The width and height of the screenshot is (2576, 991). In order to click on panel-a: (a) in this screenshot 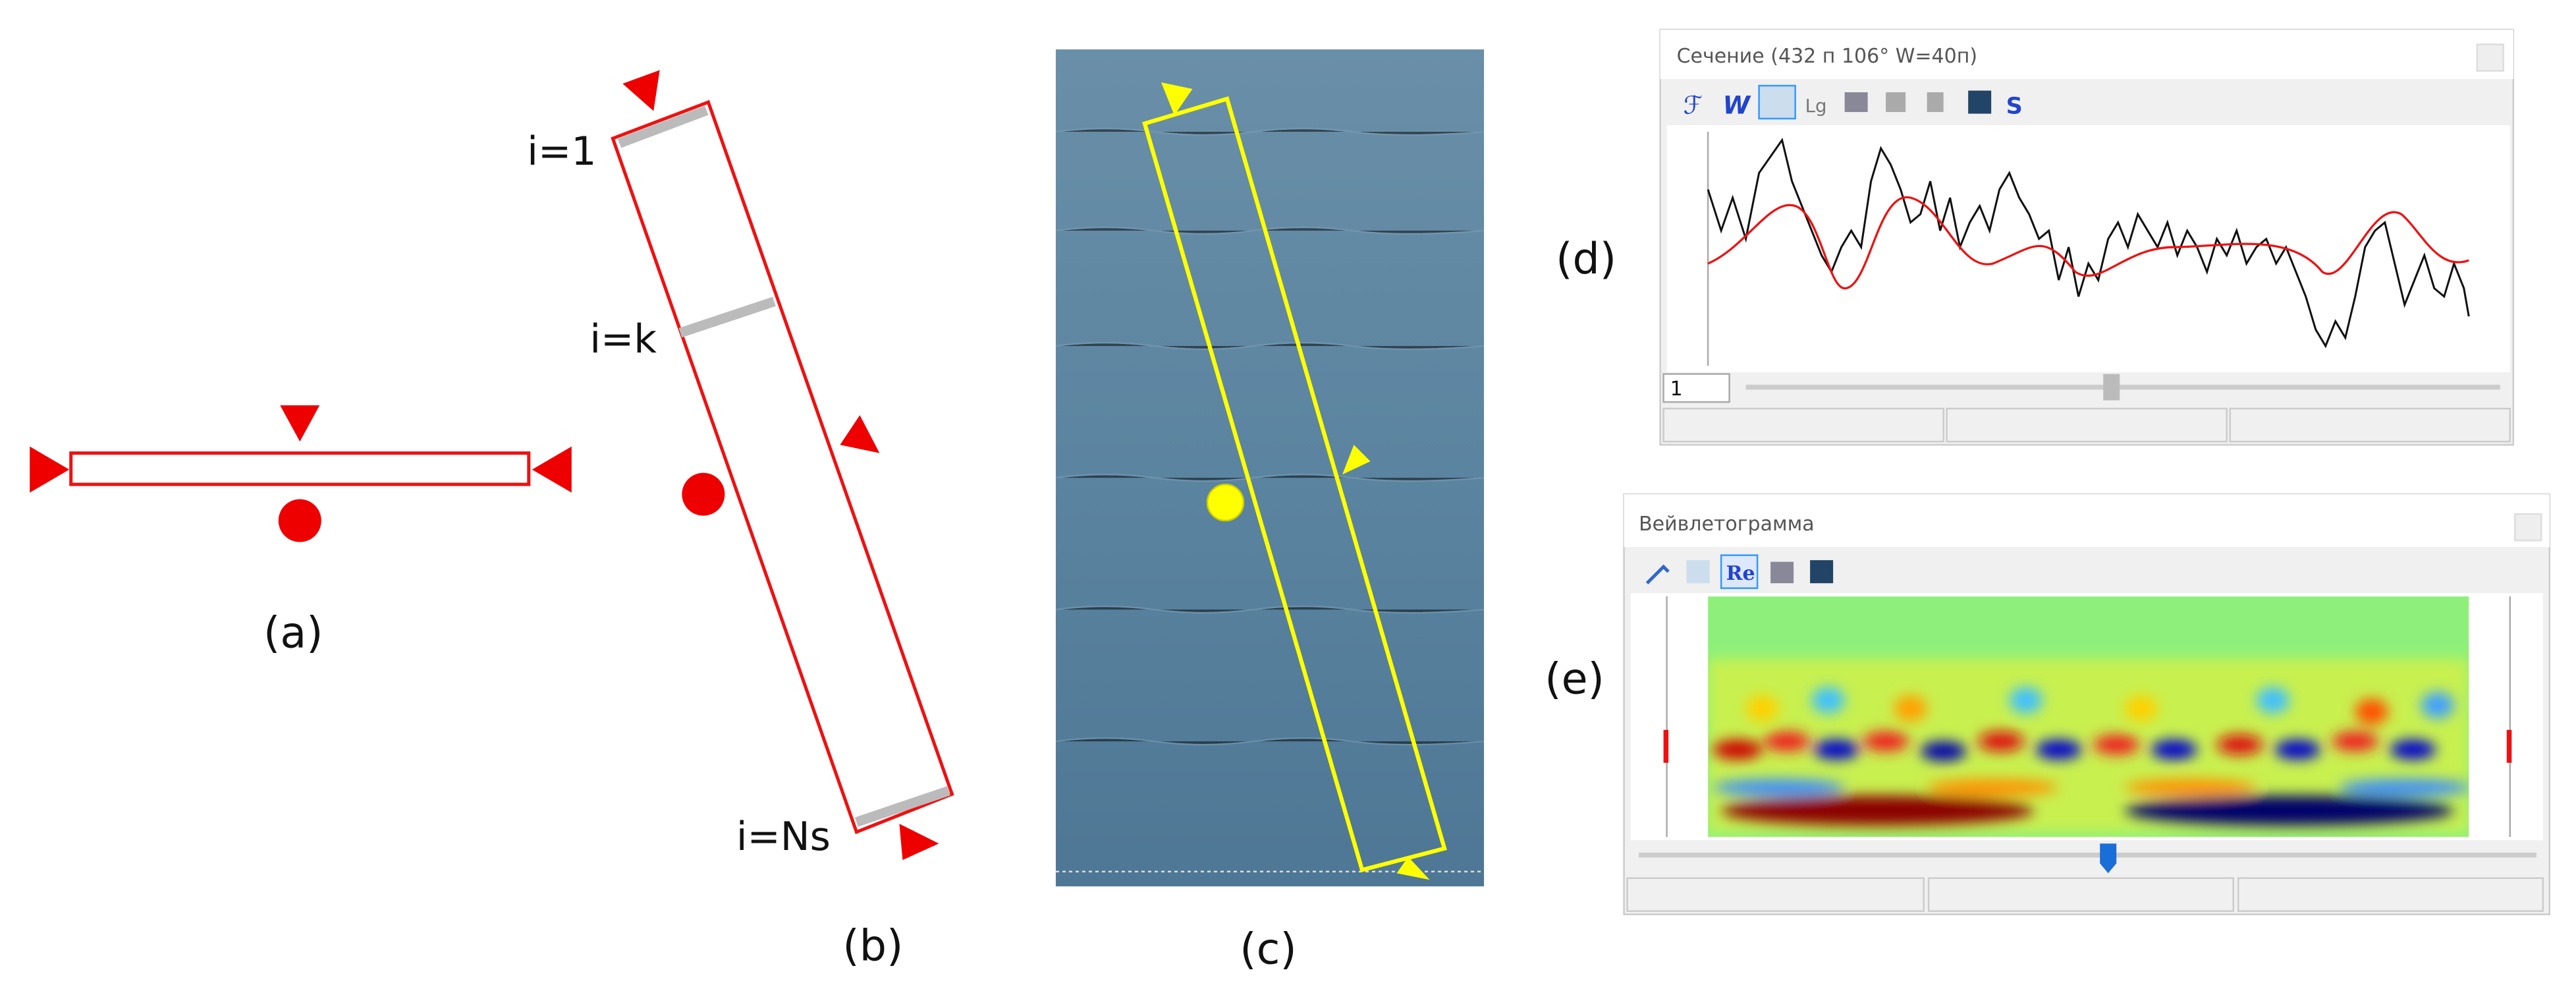, I will do `click(301, 531)`.